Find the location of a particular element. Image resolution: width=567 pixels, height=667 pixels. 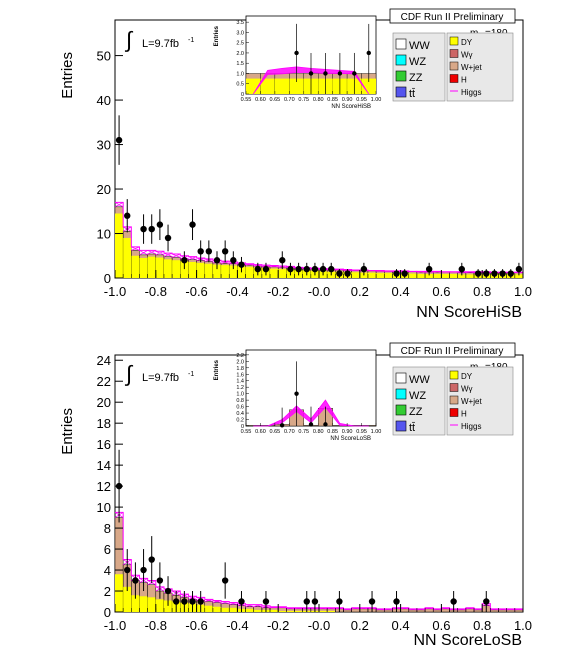

inset-x-tick-label: 0.80 is located at coordinates (318, 100).